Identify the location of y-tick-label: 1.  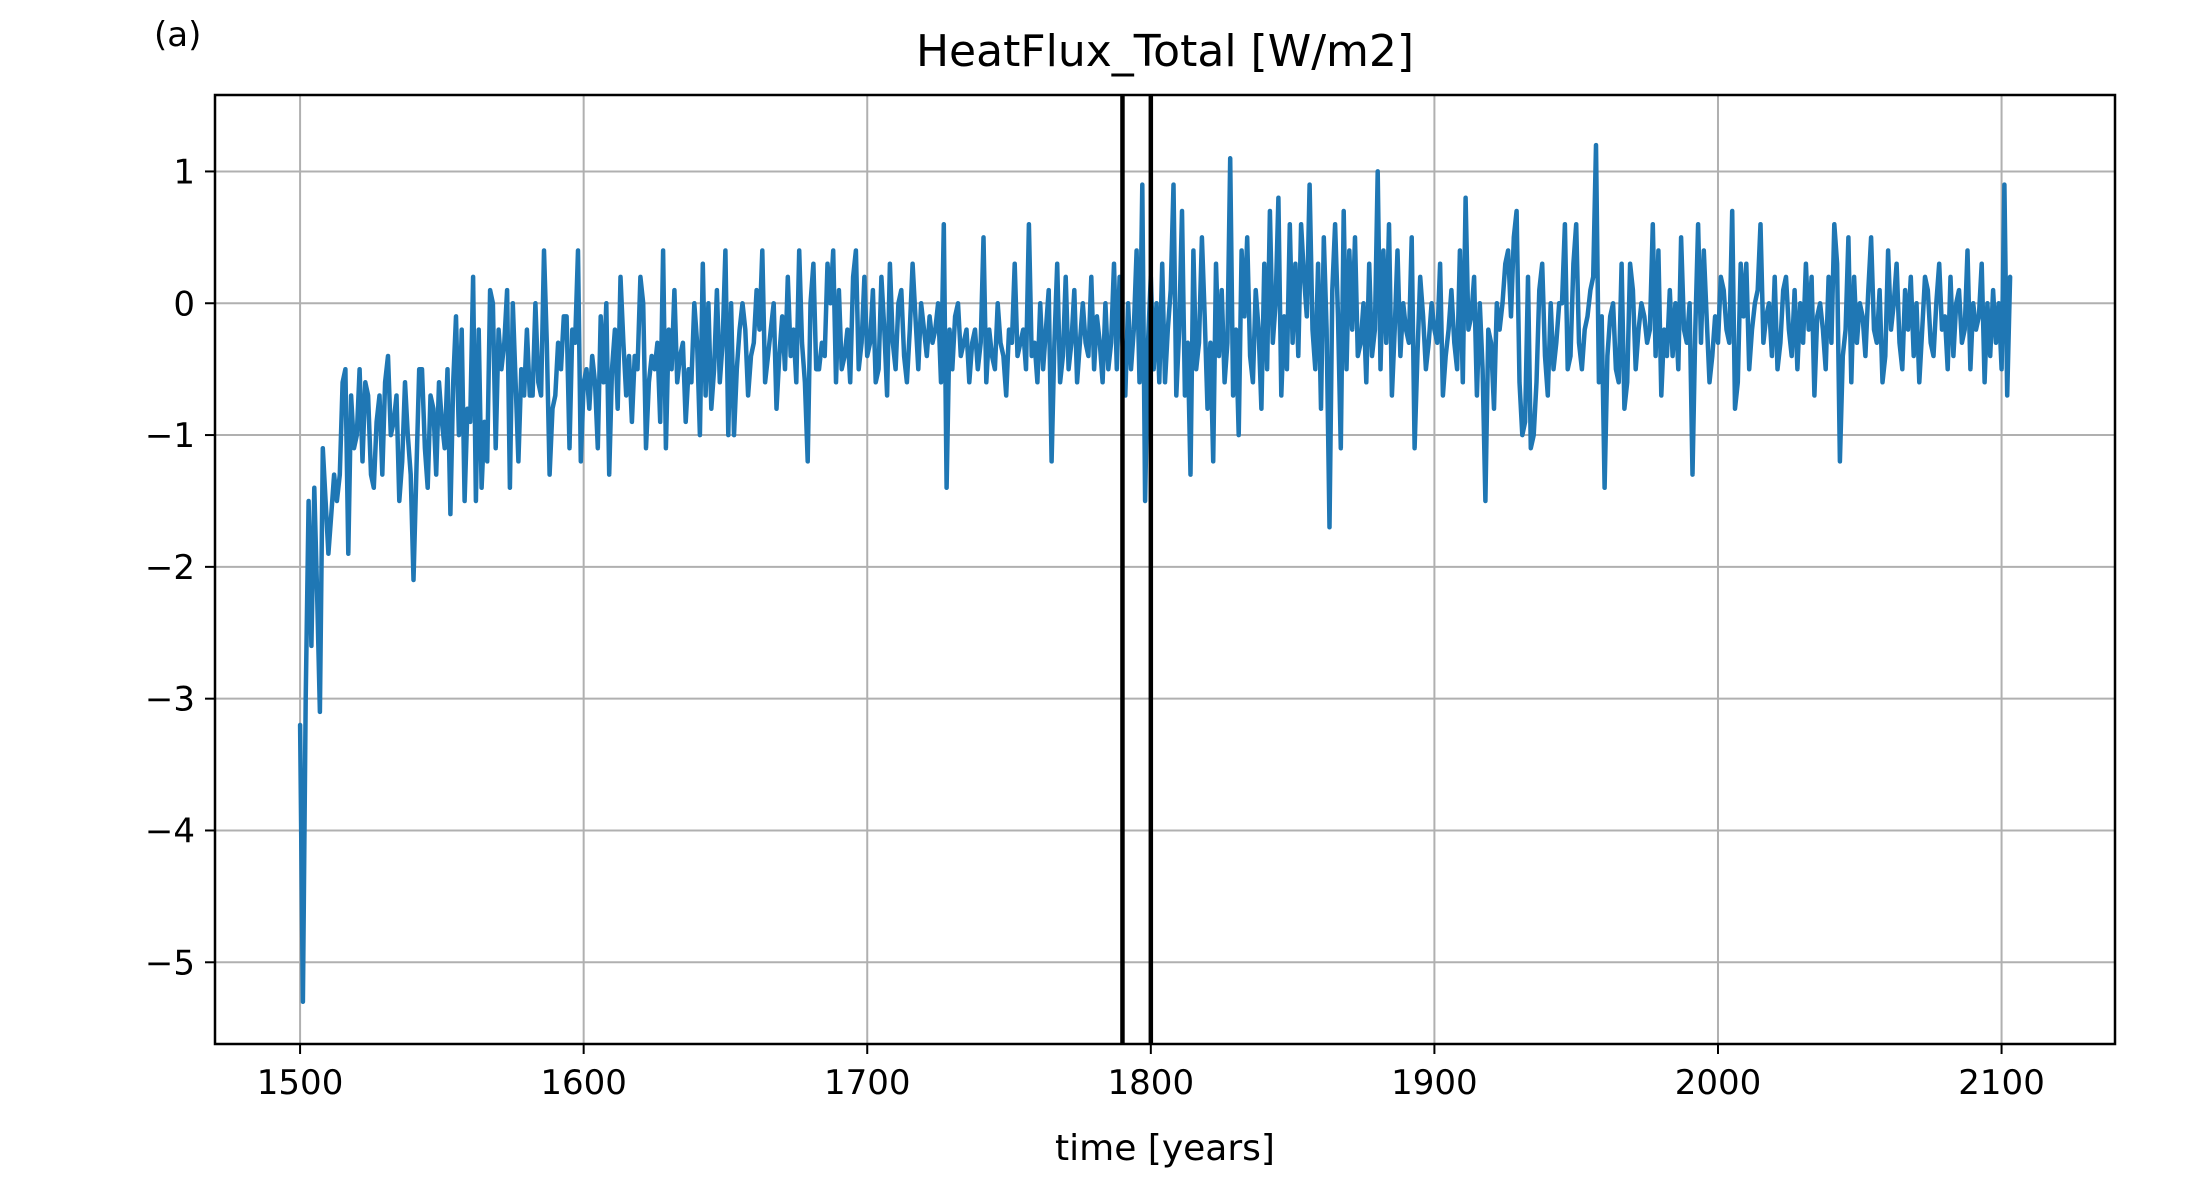
(184, 172).